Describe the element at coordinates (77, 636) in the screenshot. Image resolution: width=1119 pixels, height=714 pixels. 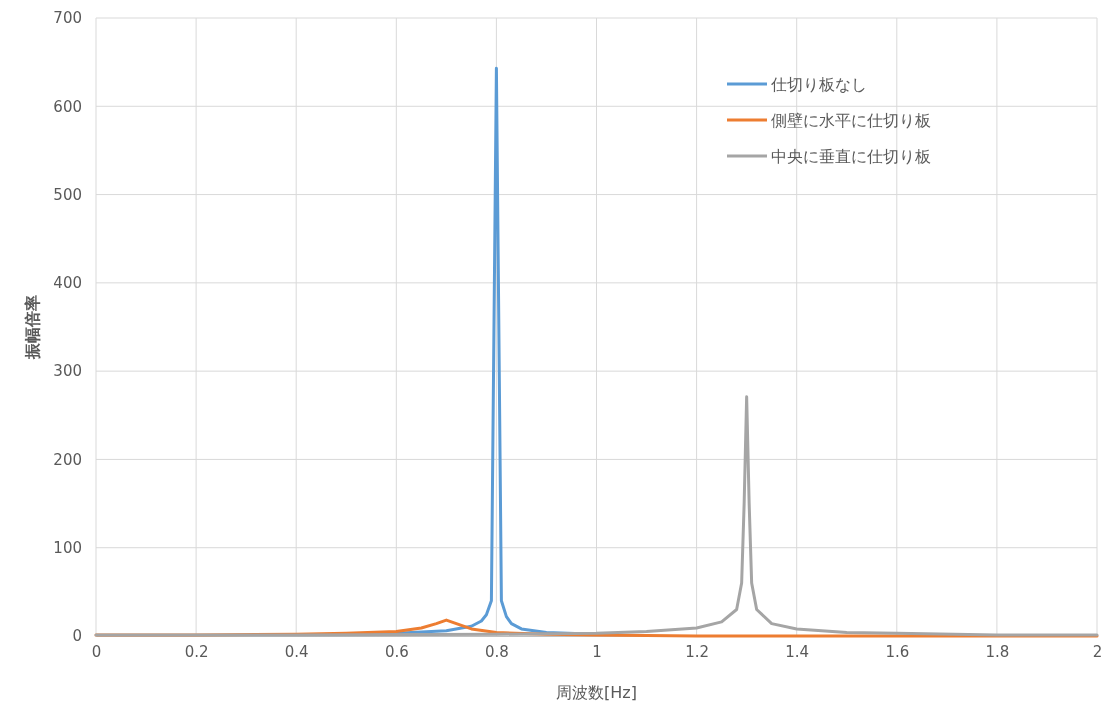
I see `y-tick-label: 0` at that location.